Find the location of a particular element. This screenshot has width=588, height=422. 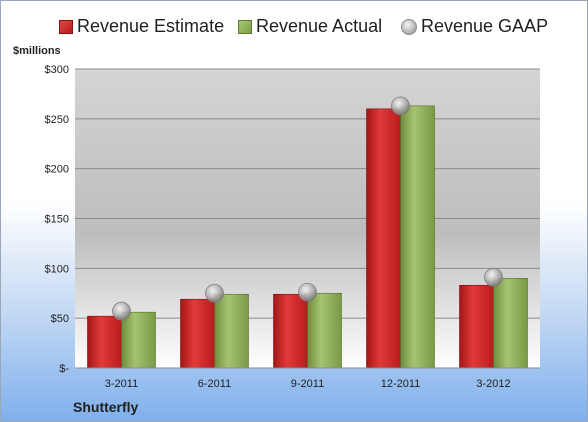

x-tick-label: 3-2011 is located at coordinates (121, 384).